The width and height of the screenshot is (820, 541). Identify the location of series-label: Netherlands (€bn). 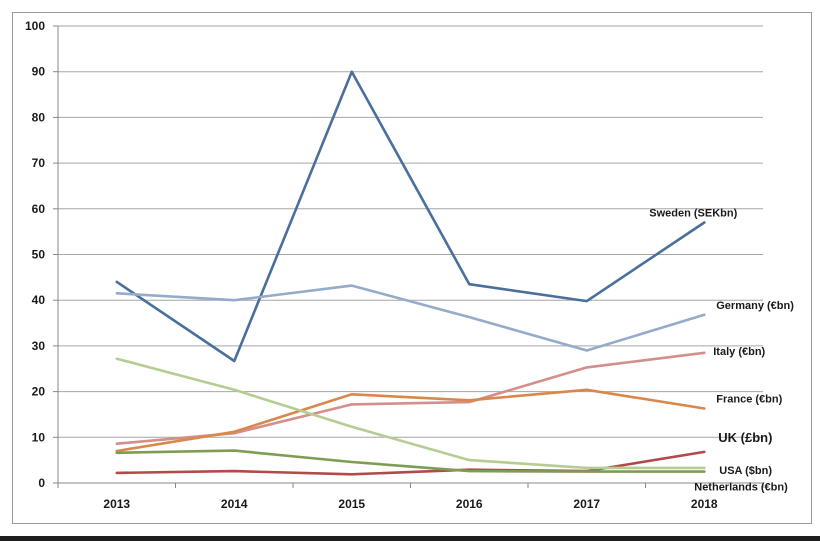
(741, 488).